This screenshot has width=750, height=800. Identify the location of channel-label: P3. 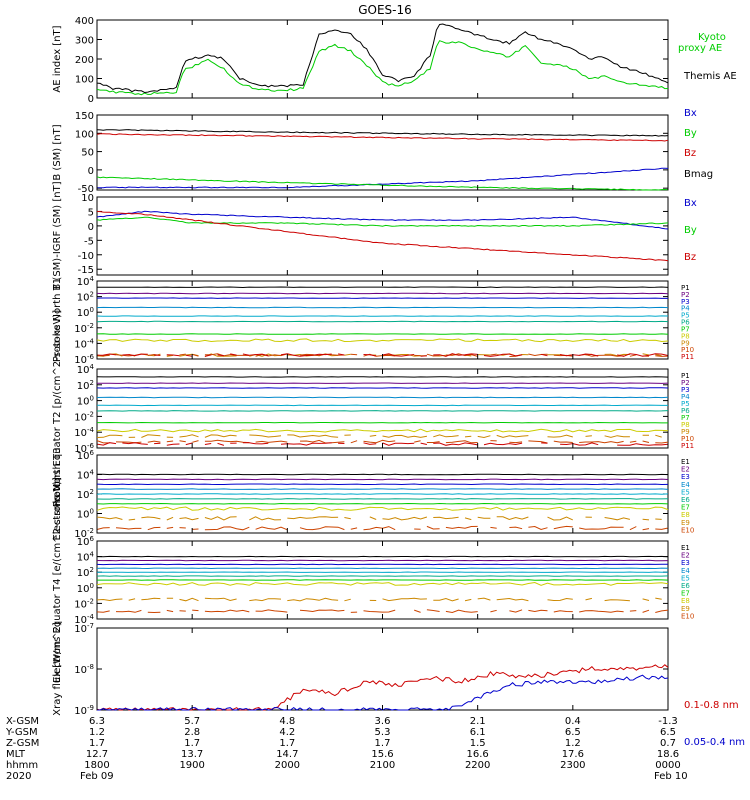
(685, 302).